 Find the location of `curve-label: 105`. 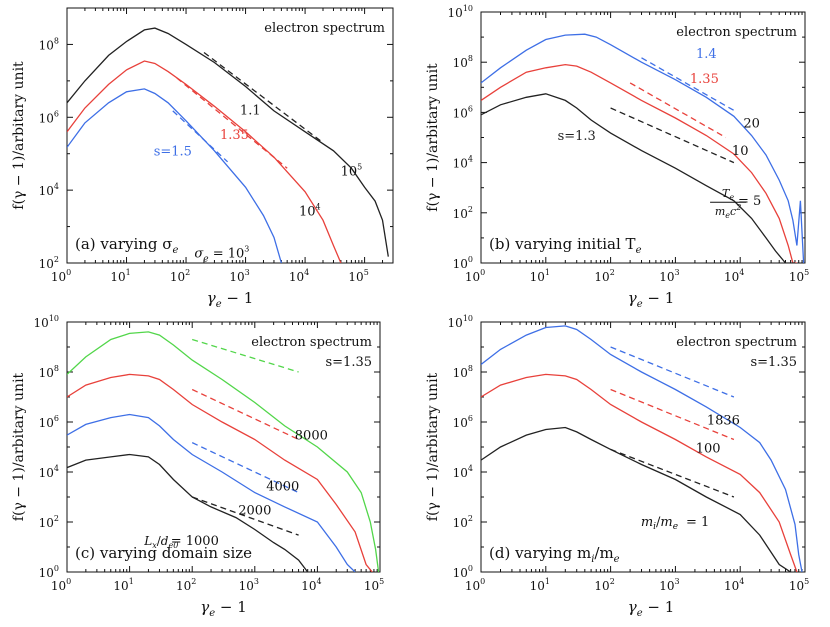

curve-label: 105 is located at coordinates (352, 171).